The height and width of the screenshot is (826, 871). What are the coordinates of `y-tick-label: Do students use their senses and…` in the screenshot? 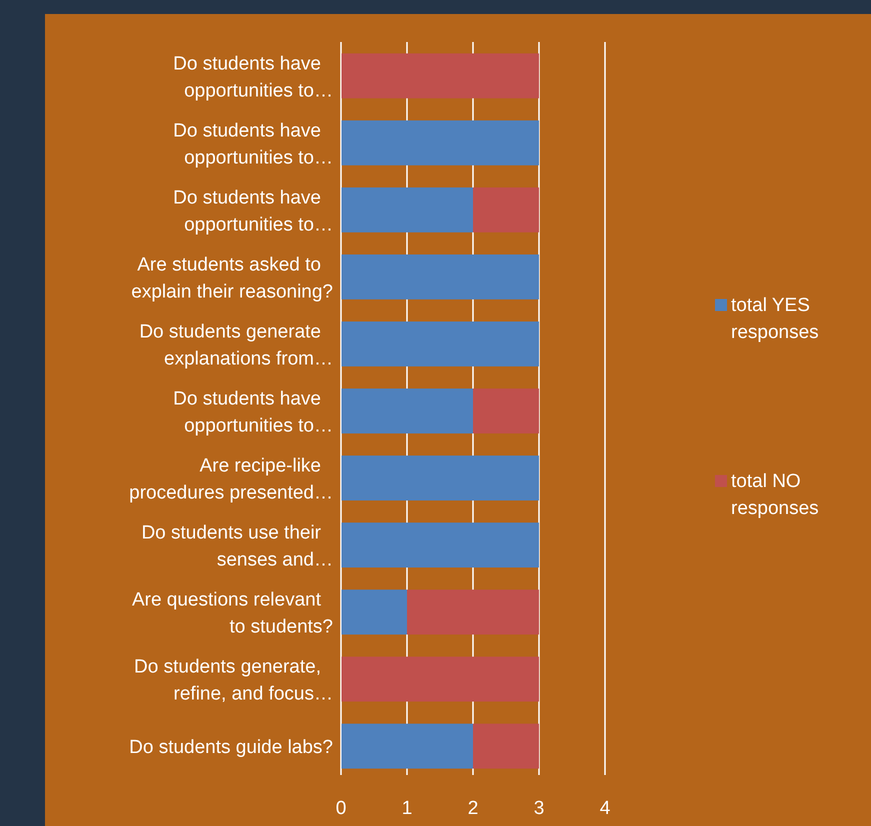 It's located at (237, 546).